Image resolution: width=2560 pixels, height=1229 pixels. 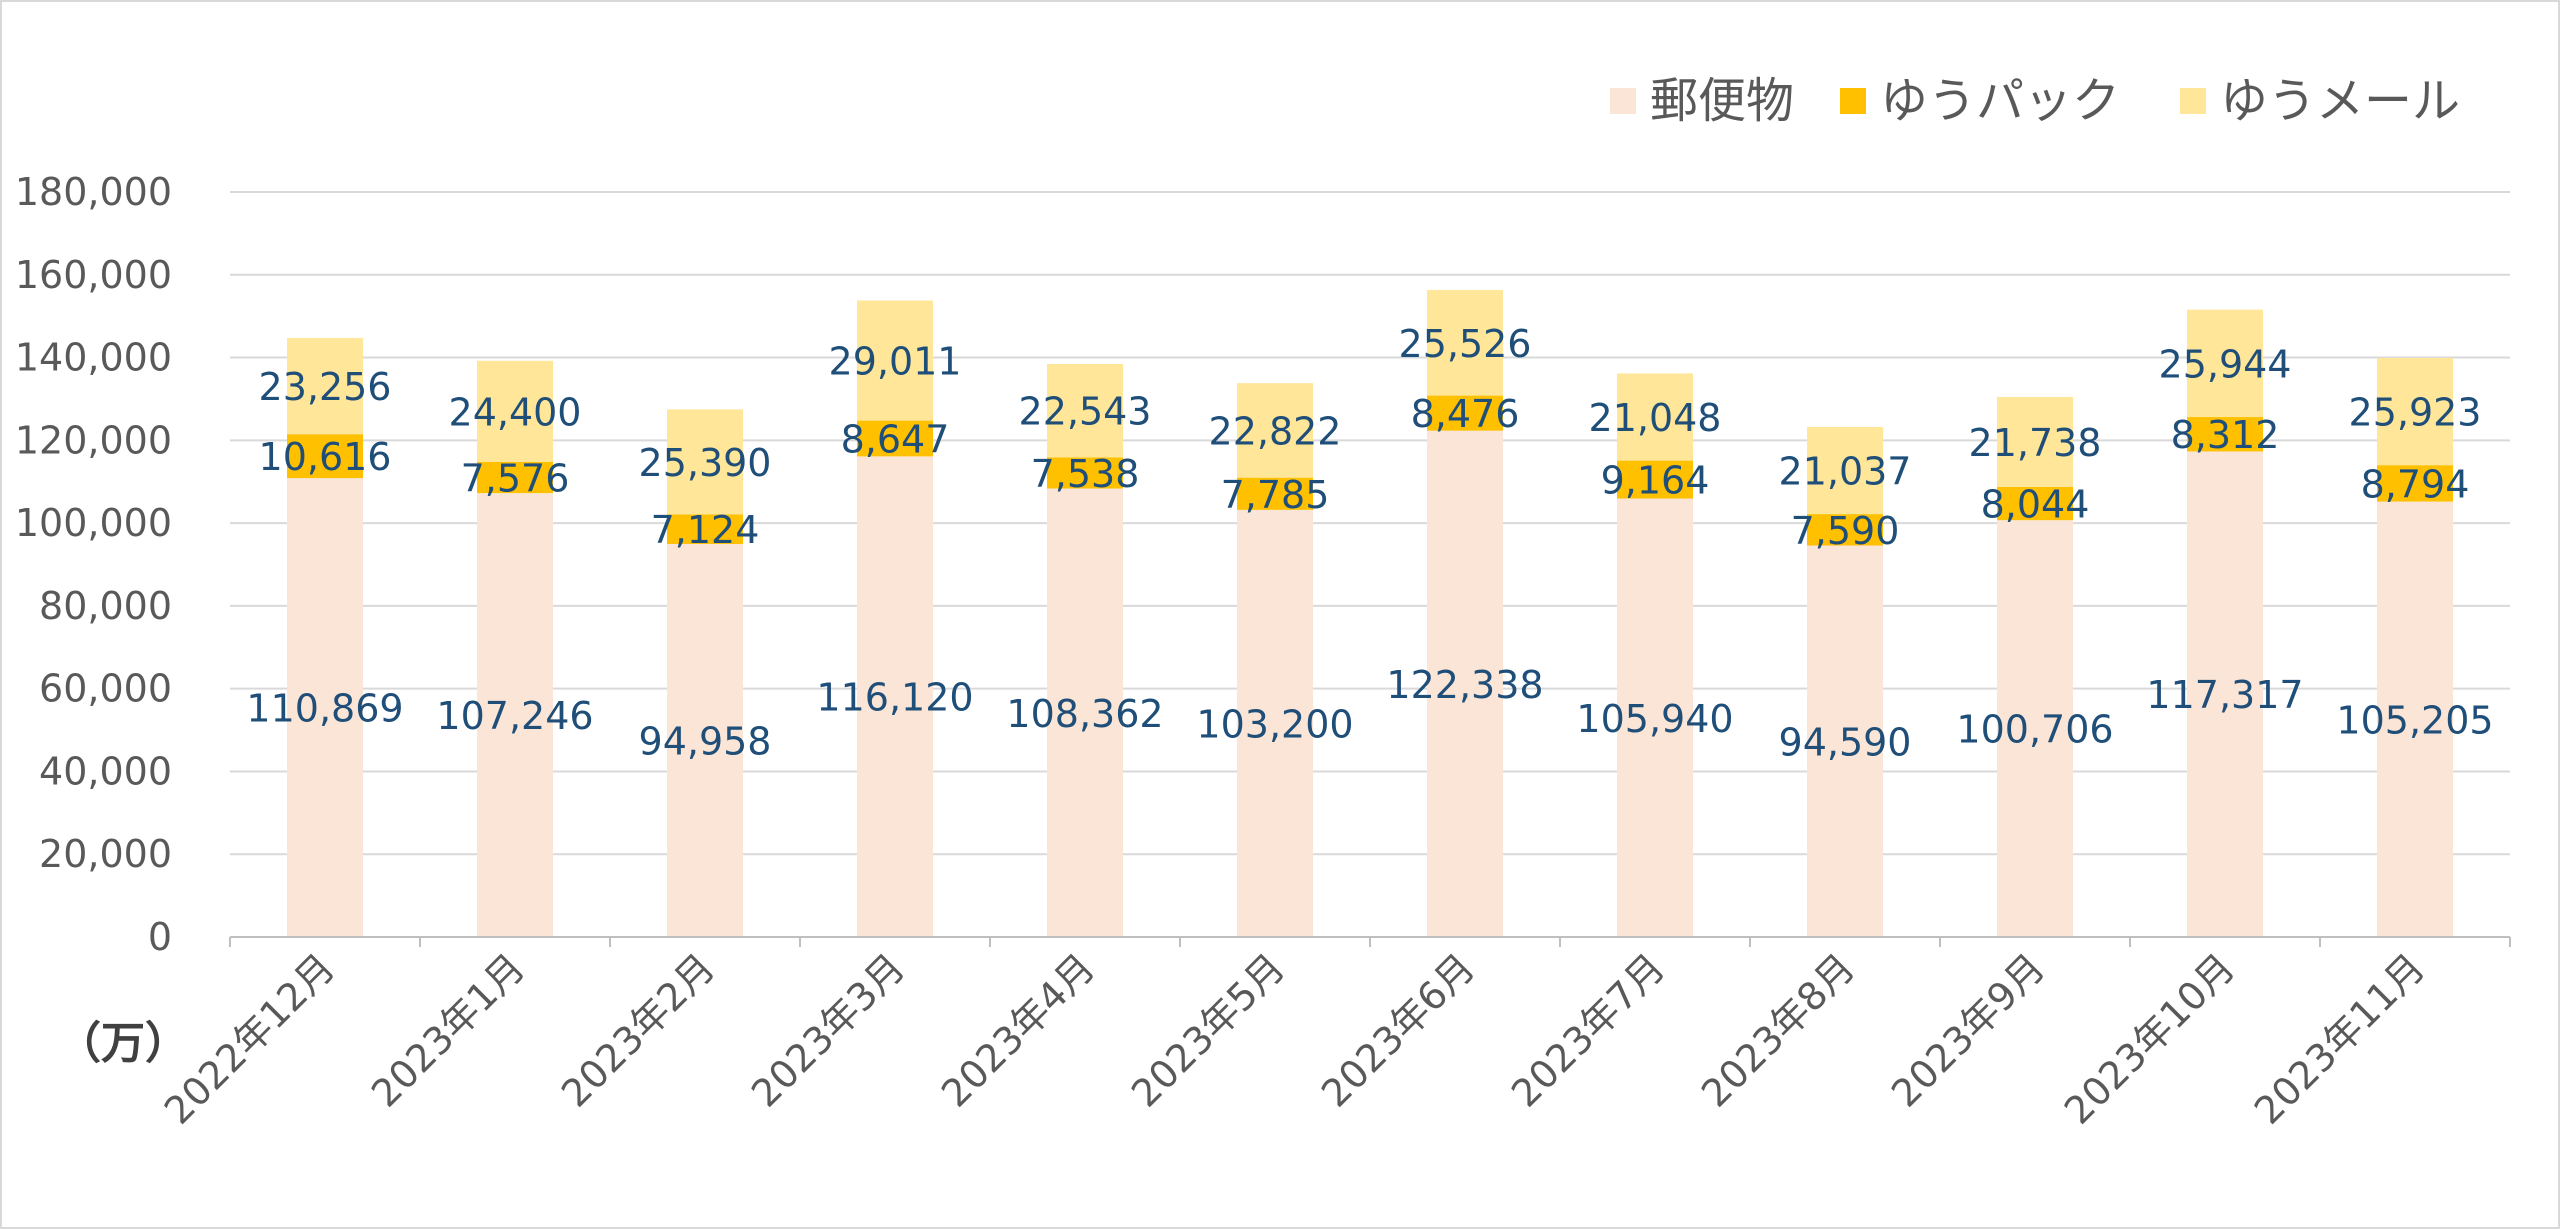 I want to click on data-label: 122,338, so click(x=1464, y=685).